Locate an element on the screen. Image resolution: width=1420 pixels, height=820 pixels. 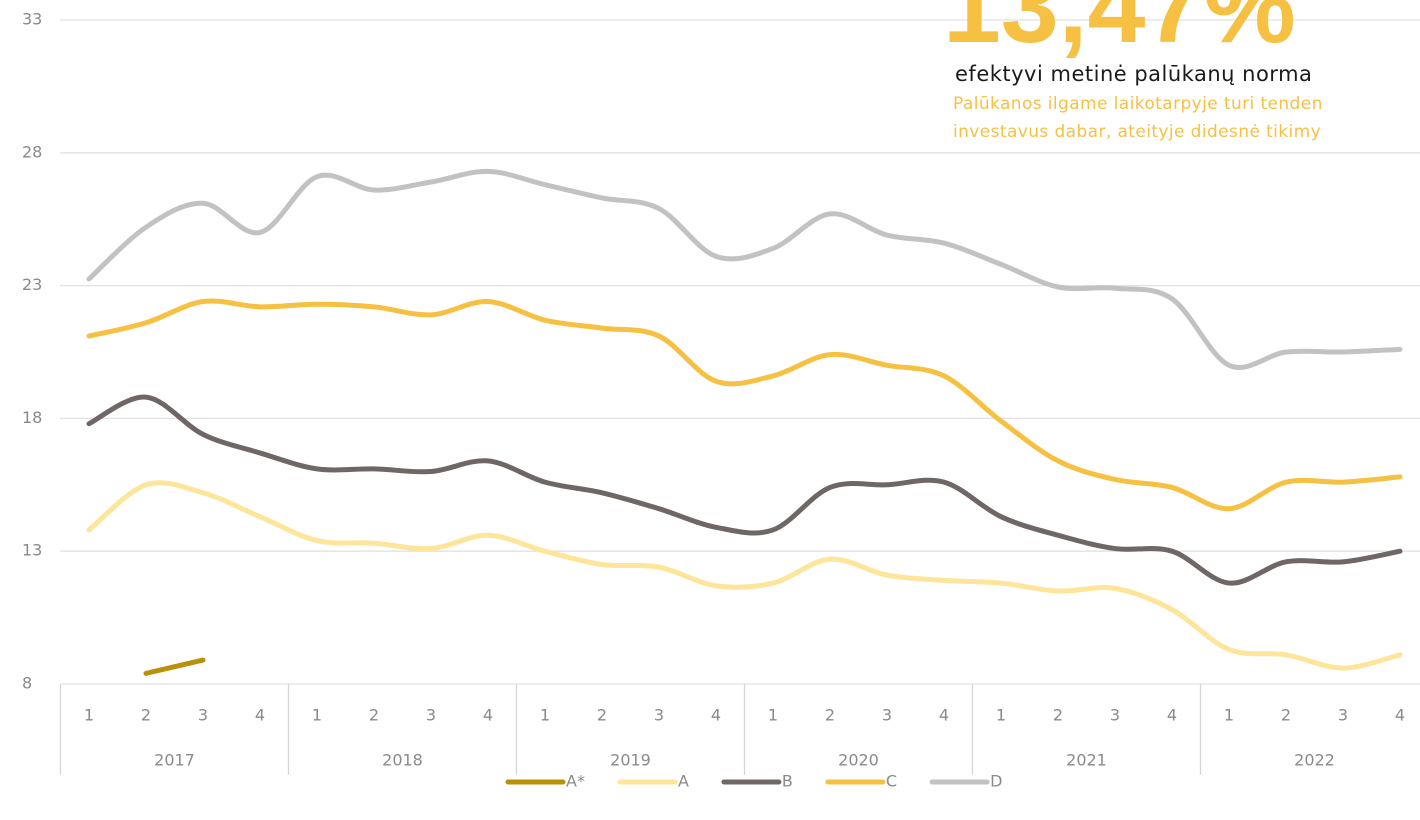
y-tick-label: 23 is located at coordinates (32, 284).